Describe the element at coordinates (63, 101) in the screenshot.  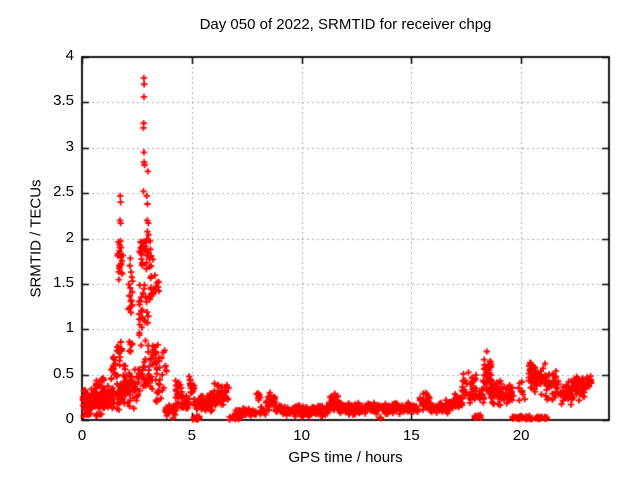
I see `y-tick-label: 3.5` at that location.